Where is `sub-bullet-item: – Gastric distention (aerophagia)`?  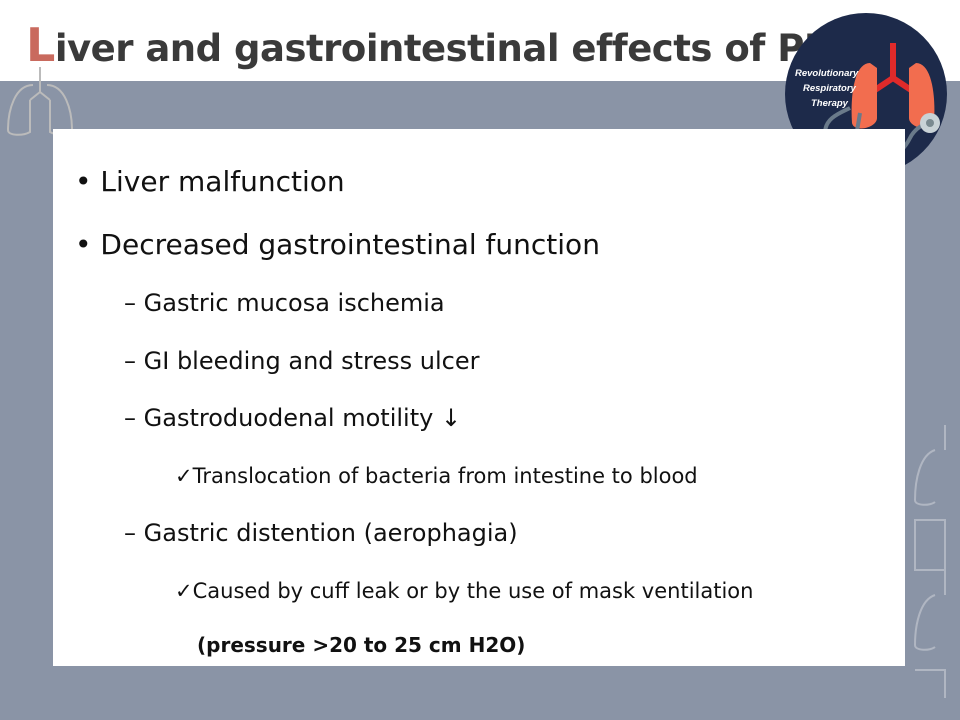
sub-bullet-item: – Gastric distention (aerophagia) is located at coordinates (321, 533).